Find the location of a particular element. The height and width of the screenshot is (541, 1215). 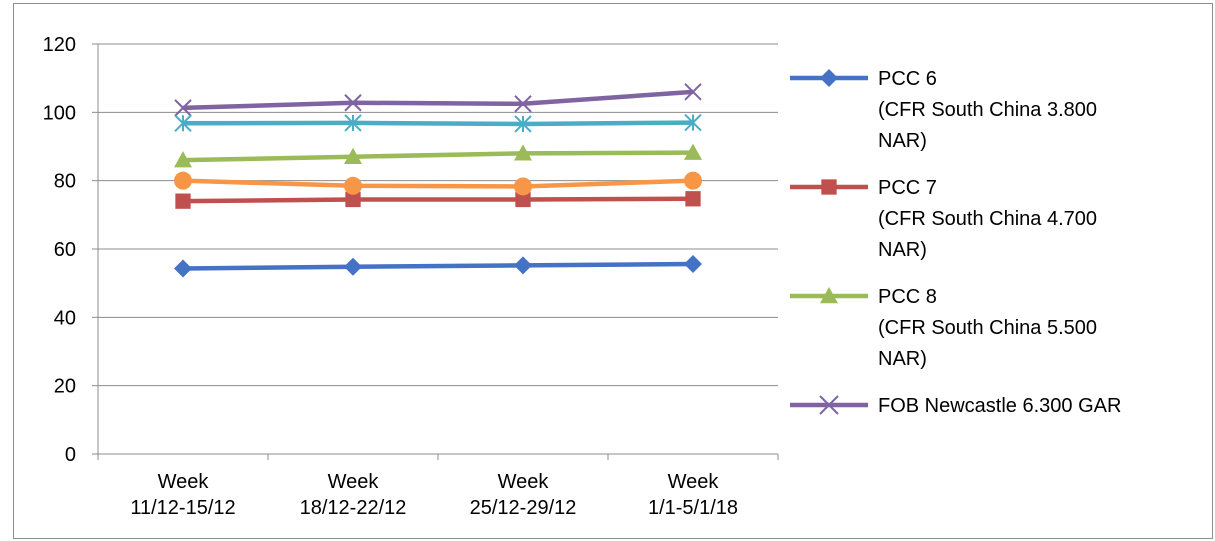

legend-label: PCC 8 (CFR South China 5.500 NAR) is located at coordinates (987, 328).